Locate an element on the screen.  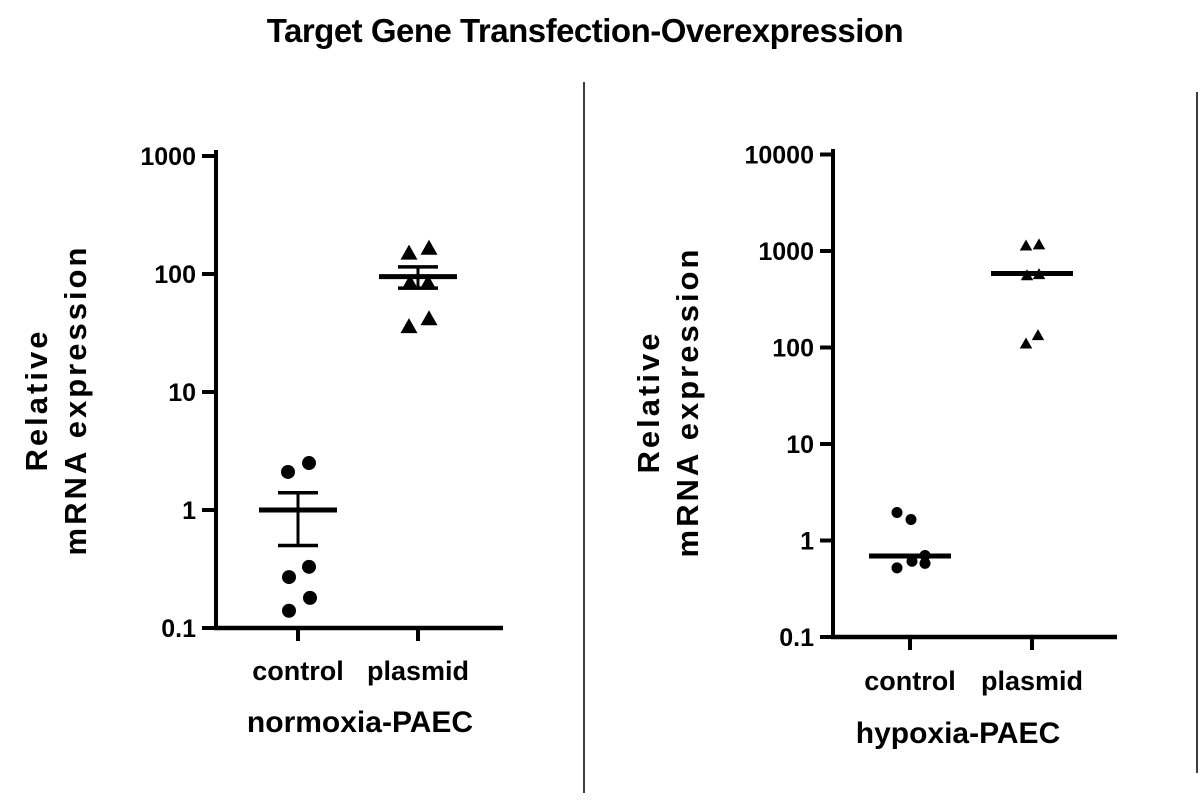
figure-title: Target Gene Transfection-Overexpression is located at coordinates (585, 30).